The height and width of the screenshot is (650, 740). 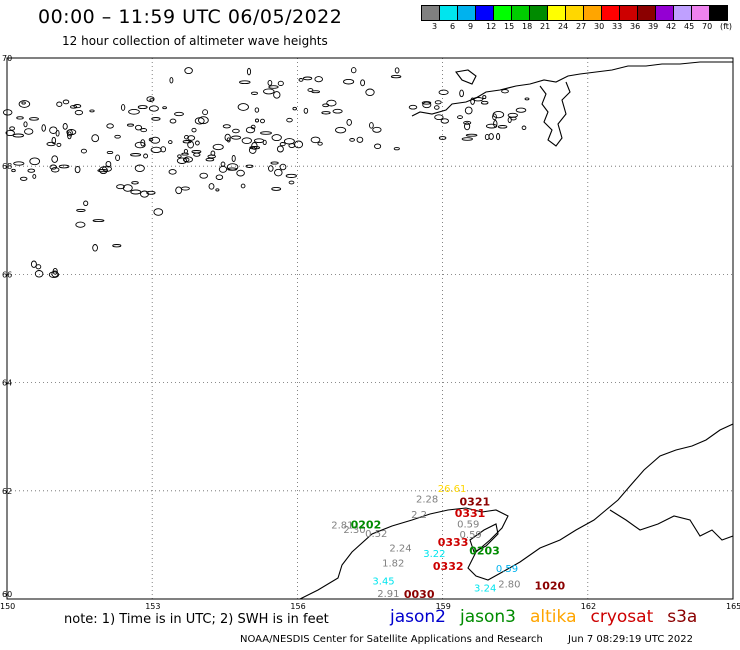 I want to click on swh-value: 0.52, so click(x=376, y=534).